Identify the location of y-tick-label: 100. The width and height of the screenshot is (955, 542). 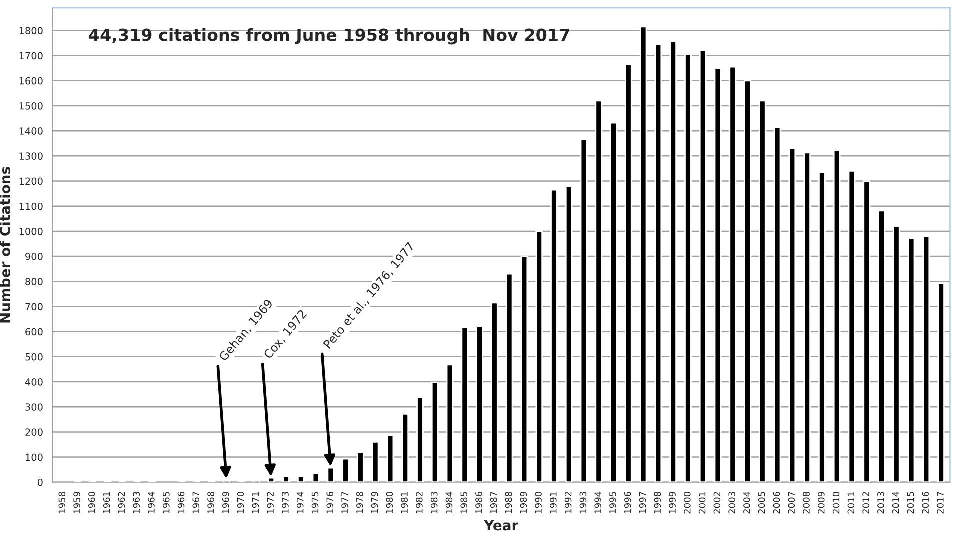
(34, 458).